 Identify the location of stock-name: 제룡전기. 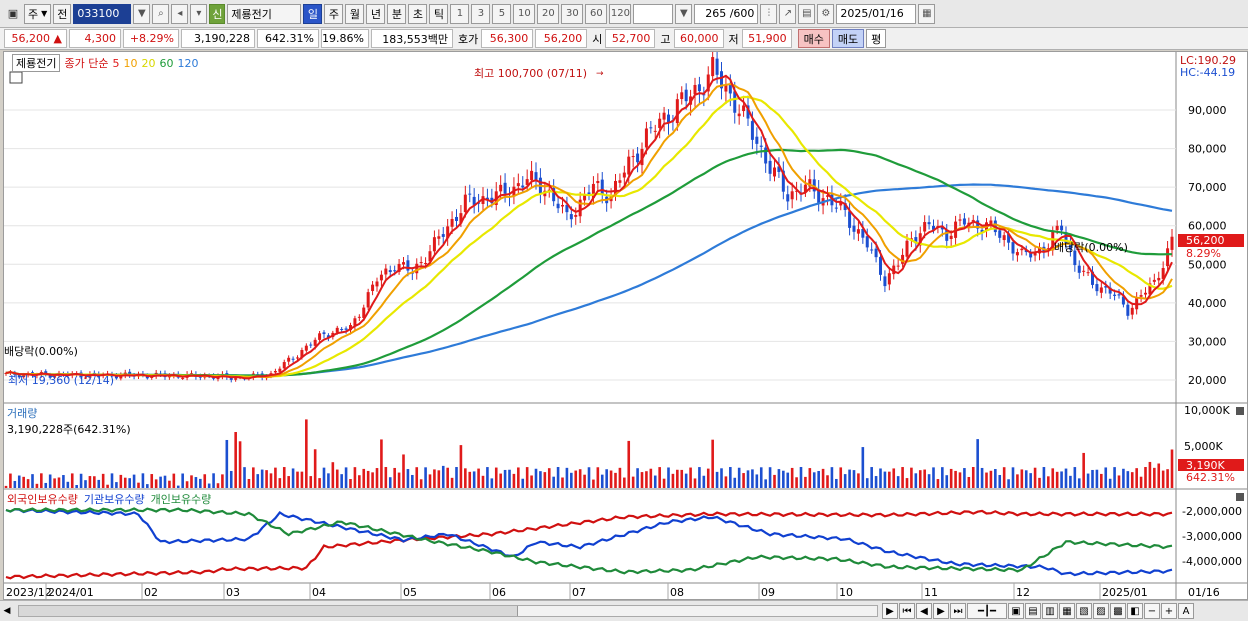
(264, 13).